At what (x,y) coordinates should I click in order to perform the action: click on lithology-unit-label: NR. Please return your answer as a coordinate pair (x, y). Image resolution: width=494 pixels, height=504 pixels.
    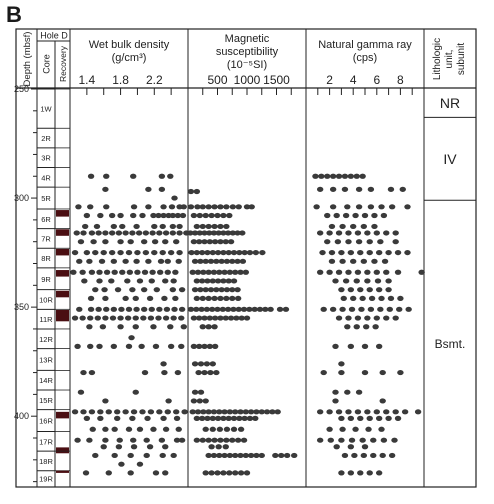
    Looking at the image, I should click on (450, 103).